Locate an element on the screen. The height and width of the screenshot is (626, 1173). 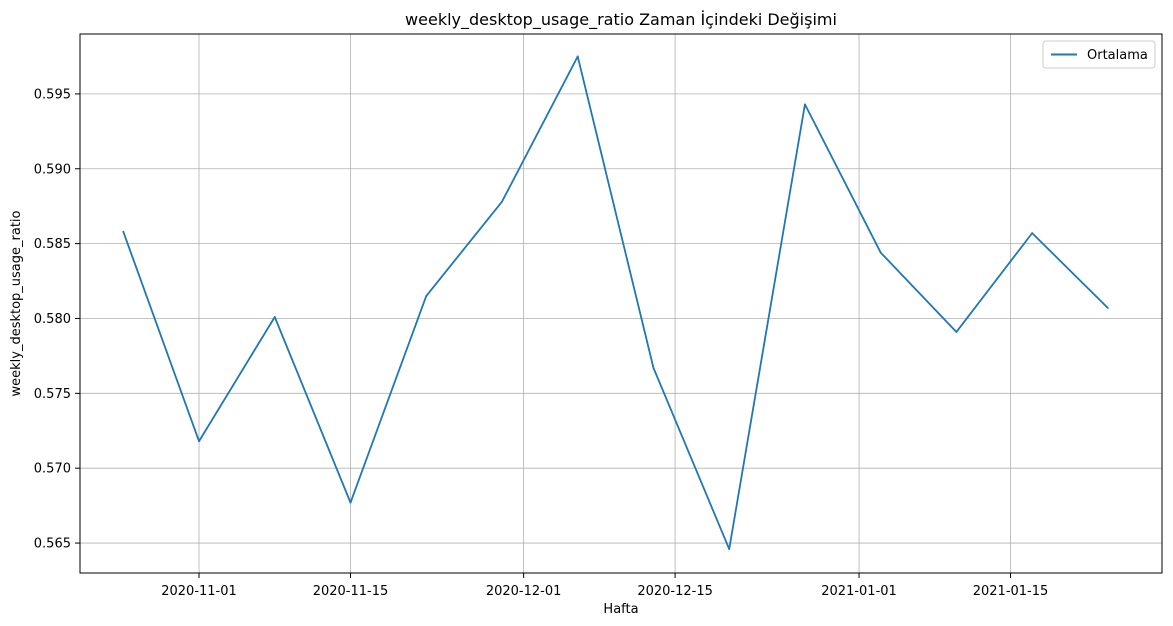
x-tick-label: 2020-11-01 is located at coordinates (199, 591).